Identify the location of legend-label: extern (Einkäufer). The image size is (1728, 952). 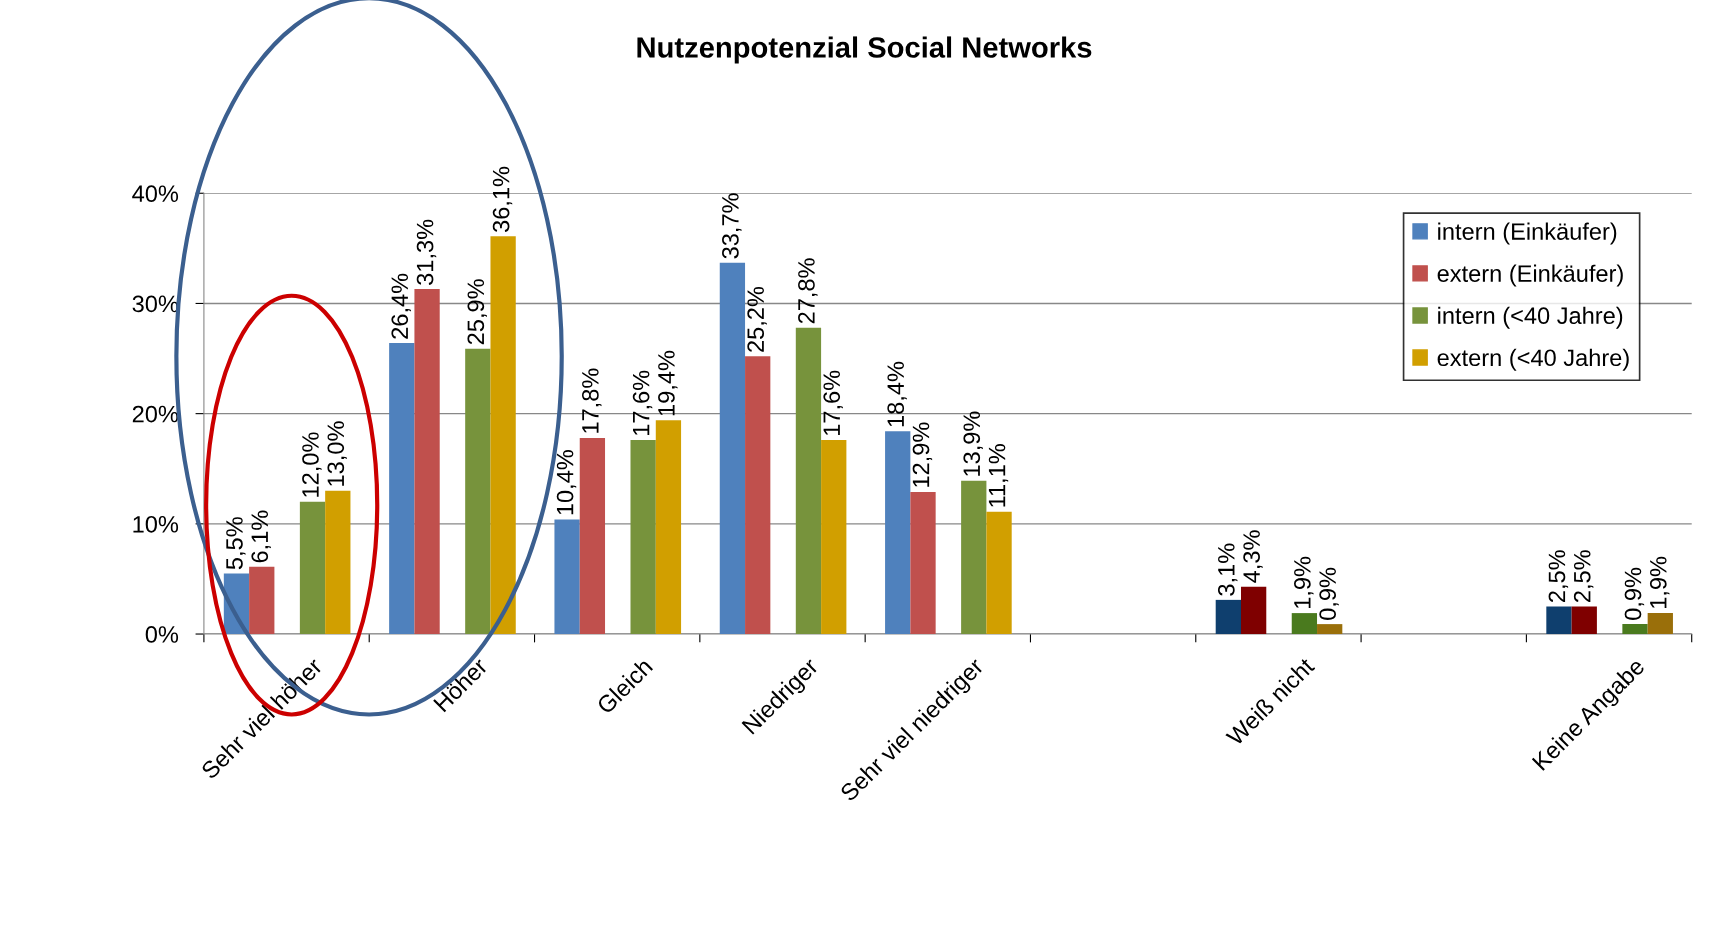
(1530, 275).